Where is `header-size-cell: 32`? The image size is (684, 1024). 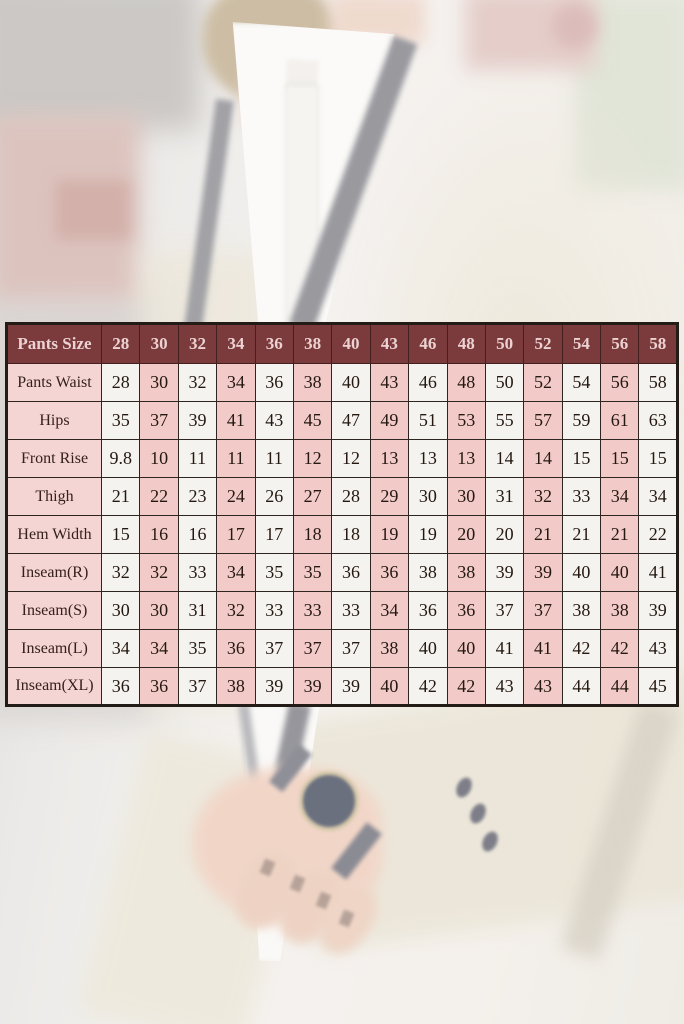
header-size-cell: 32 is located at coordinates (197, 343).